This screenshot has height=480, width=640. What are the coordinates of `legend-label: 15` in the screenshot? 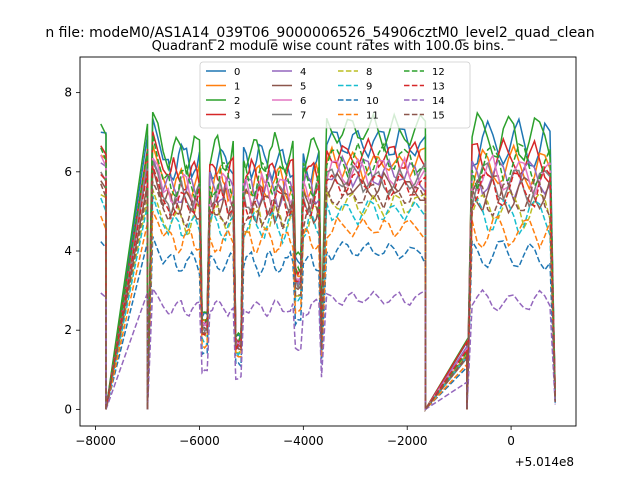 It's located at (438, 116).